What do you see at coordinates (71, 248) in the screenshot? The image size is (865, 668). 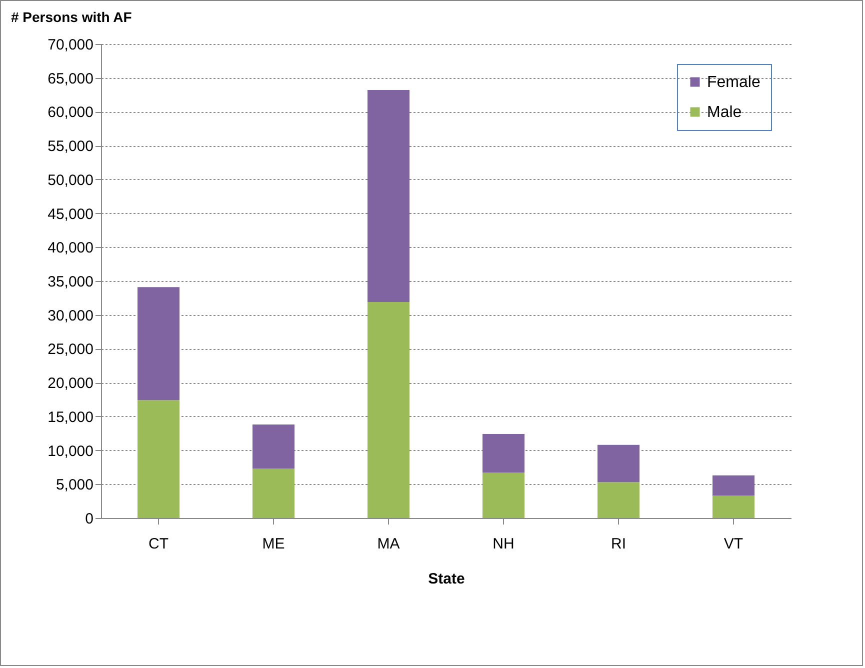 I see `y-tick-label: 40,000` at bounding box center [71, 248].